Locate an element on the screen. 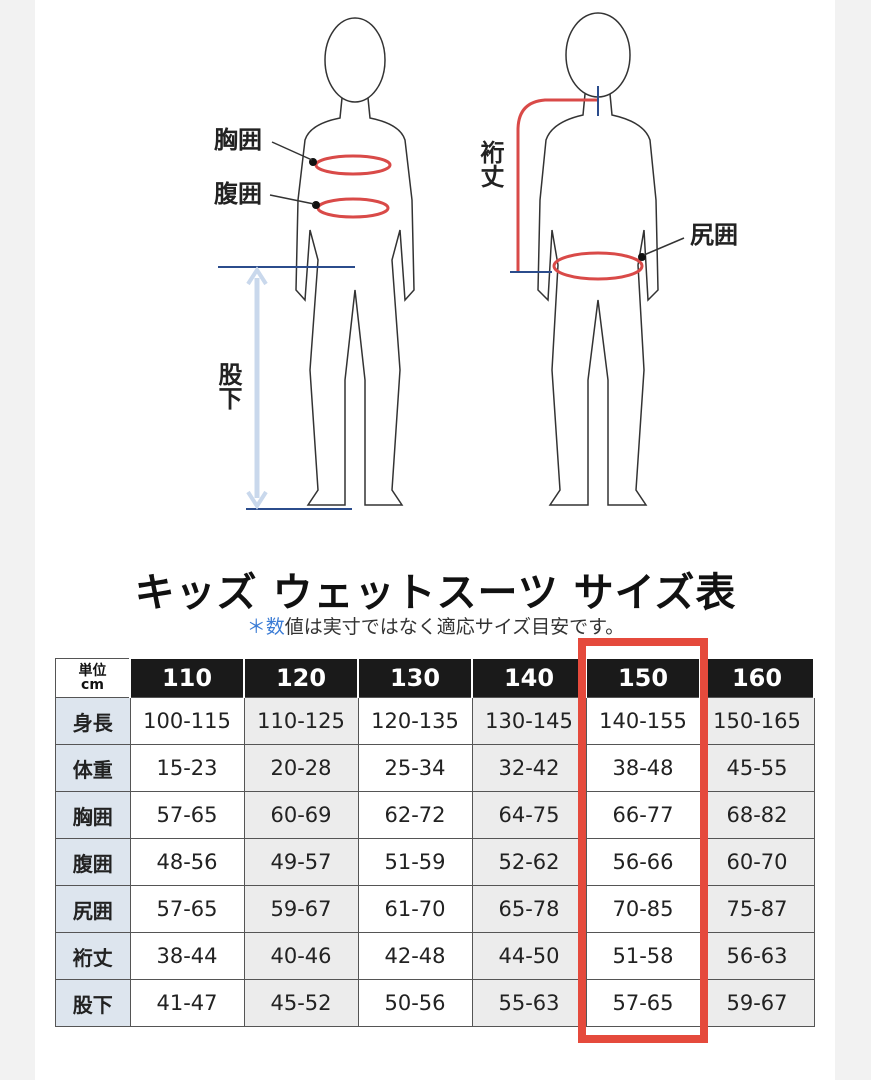 This screenshot has height=1080, width=871. cell: 64-75 is located at coordinates (529, 815).